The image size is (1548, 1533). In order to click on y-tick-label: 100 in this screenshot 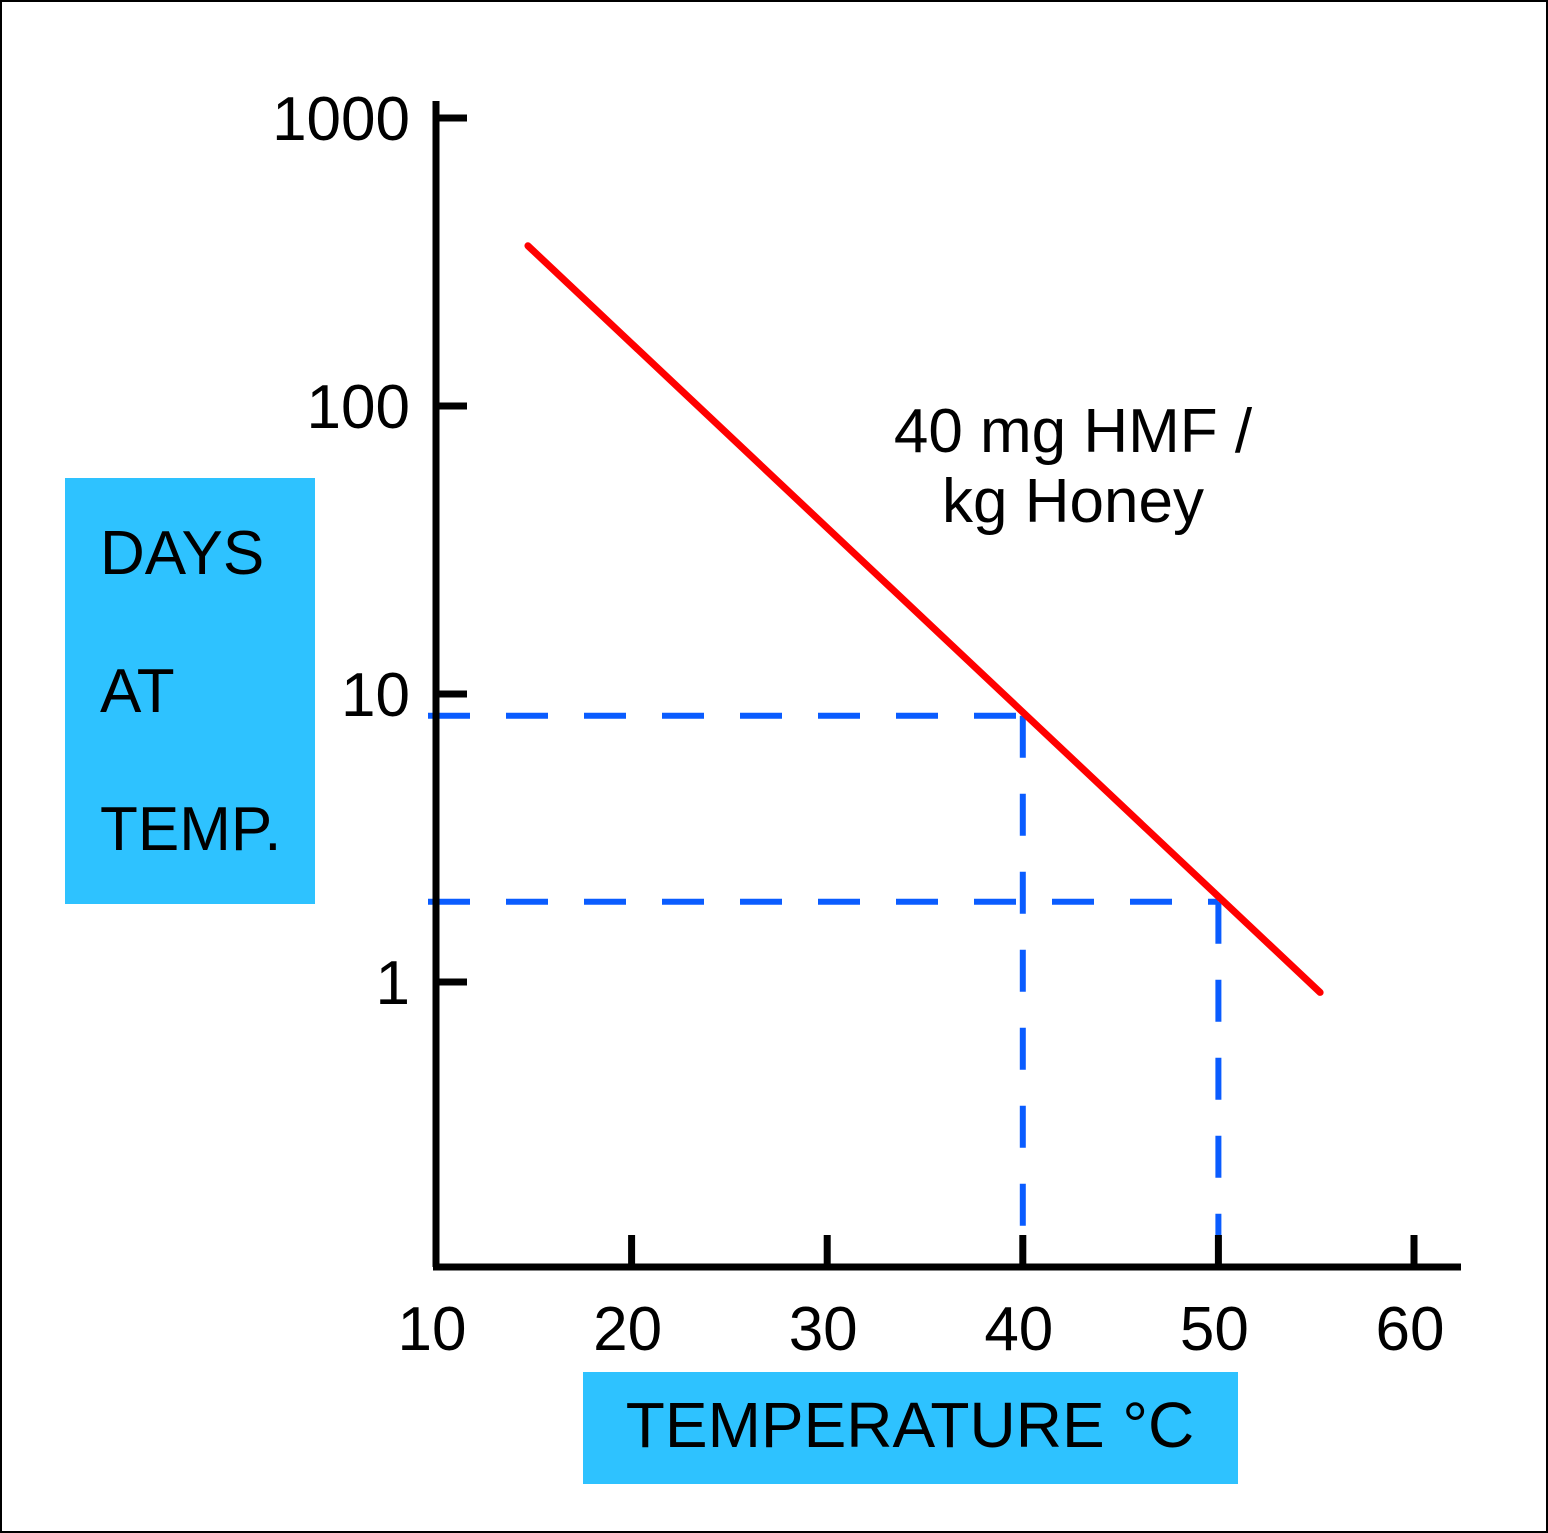, I will do `click(358, 407)`.